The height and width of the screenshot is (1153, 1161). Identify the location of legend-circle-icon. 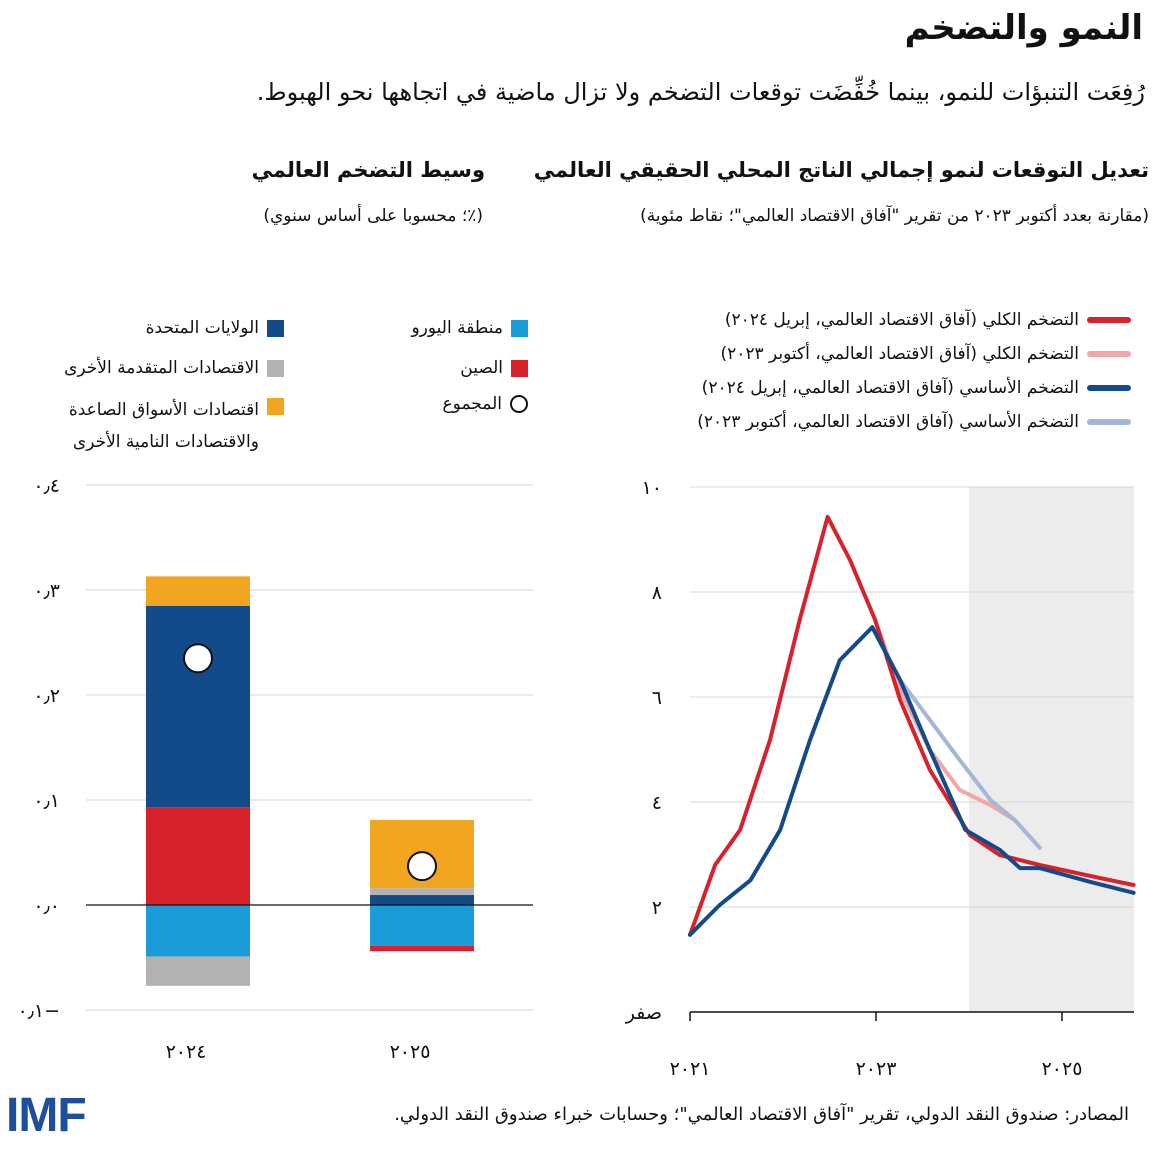
(519, 404).